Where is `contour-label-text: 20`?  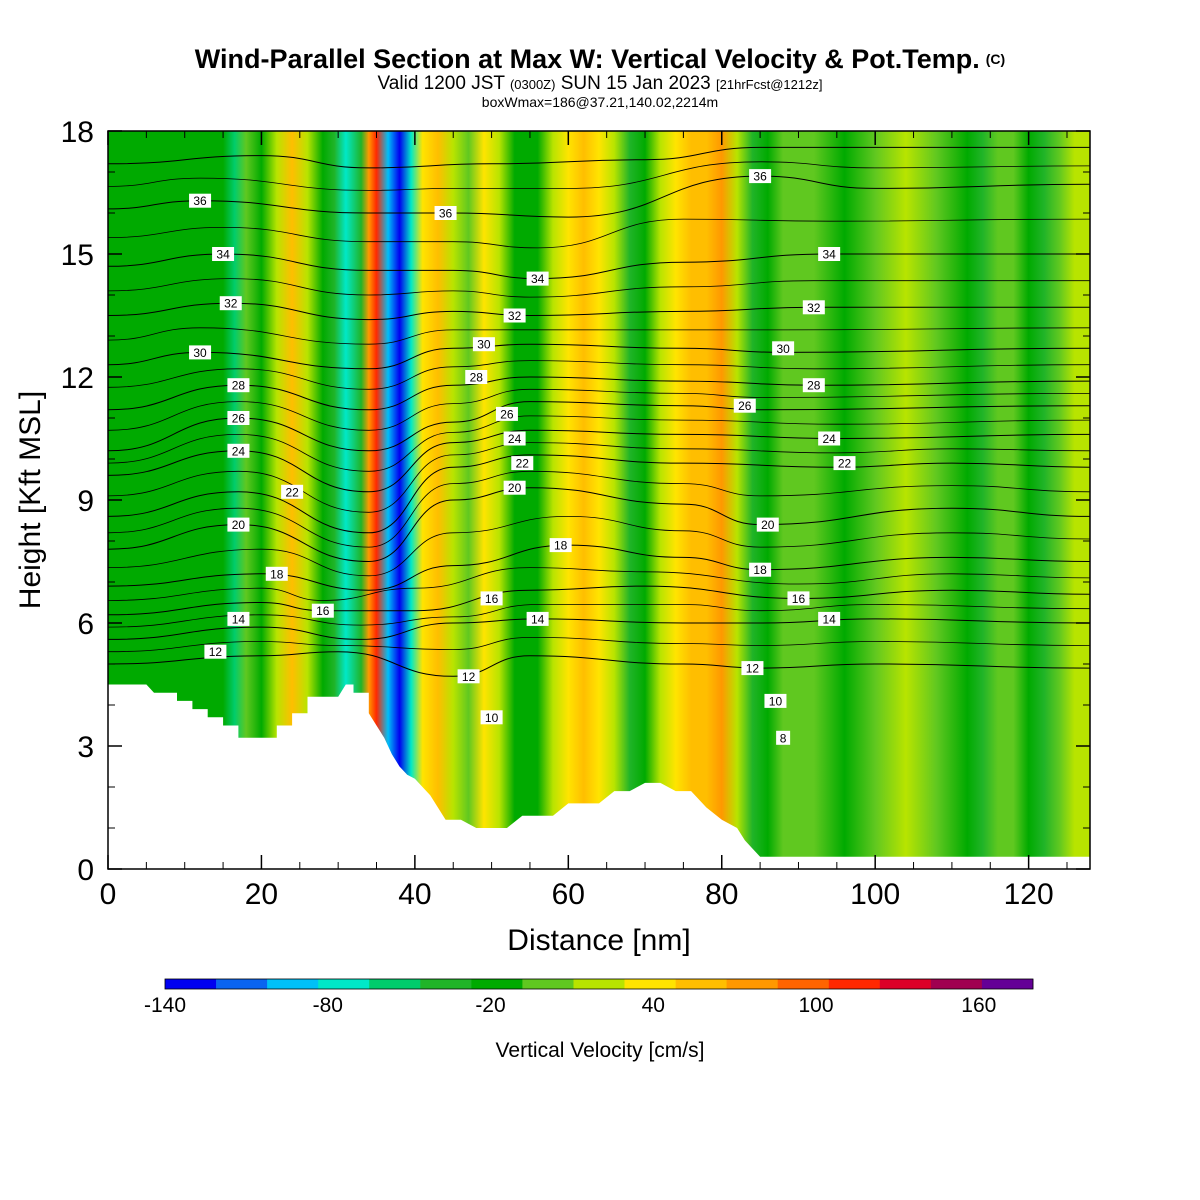
contour-label-text: 20 is located at coordinates (768, 525).